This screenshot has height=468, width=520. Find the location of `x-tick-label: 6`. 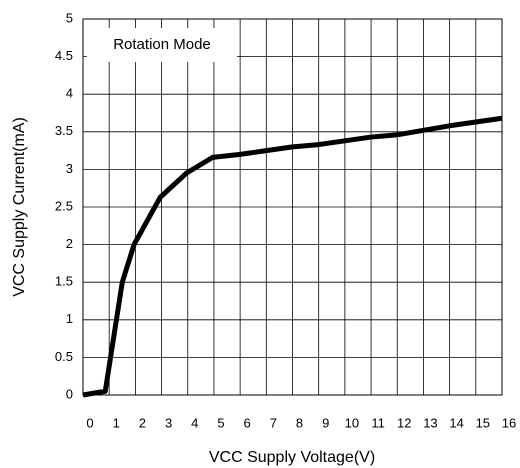

x-tick-label: 6 is located at coordinates (247, 422).